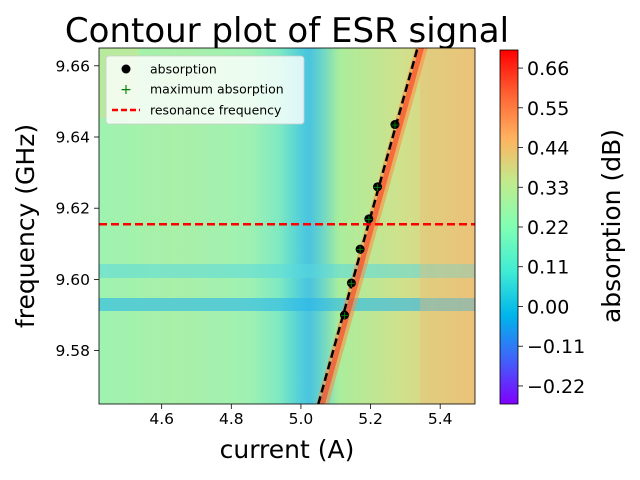 The width and height of the screenshot is (640, 480). What do you see at coordinates (183, 69) in the screenshot?
I see `legend-absorption-label: absorption` at bounding box center [183, 69].